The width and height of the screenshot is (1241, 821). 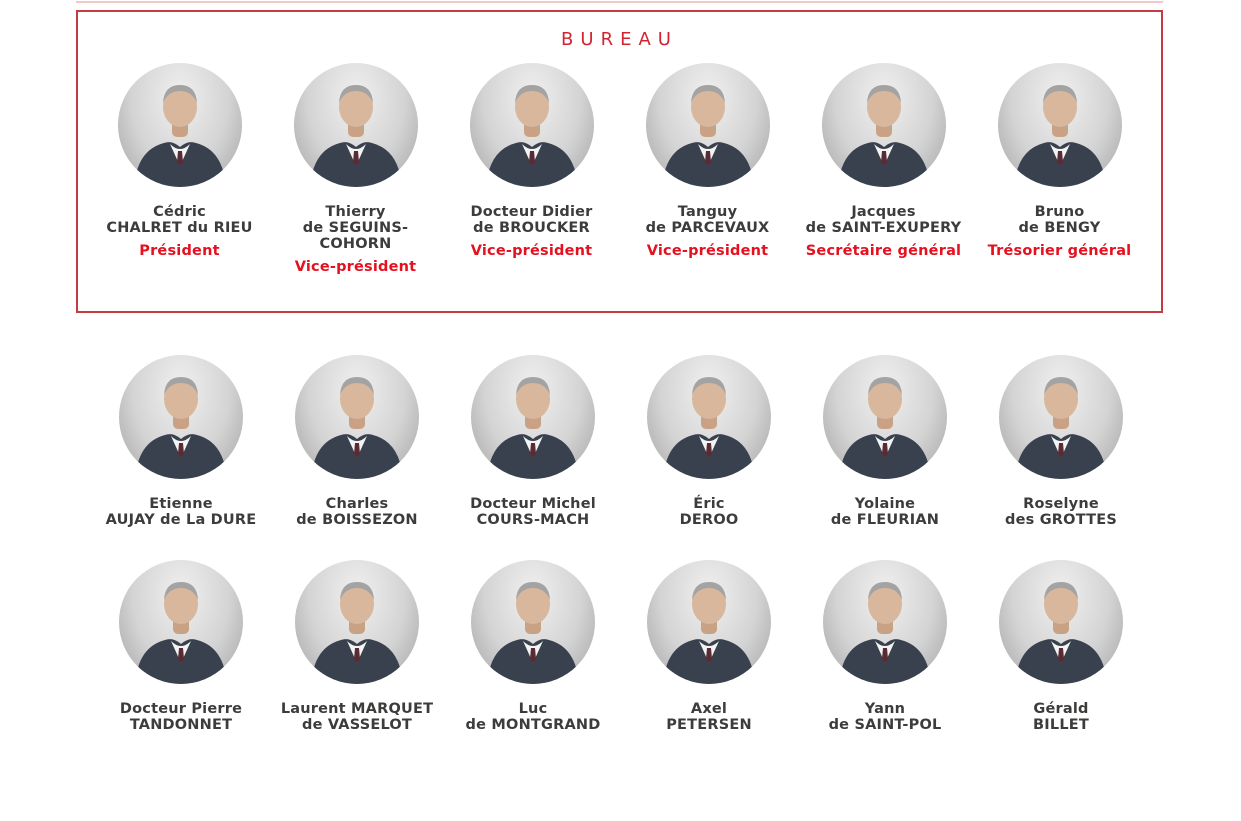 What do you see at coordinates (181, 504) in the screenshot?
I see `member-first-name: Etienne` at bounding box center [181, 504].